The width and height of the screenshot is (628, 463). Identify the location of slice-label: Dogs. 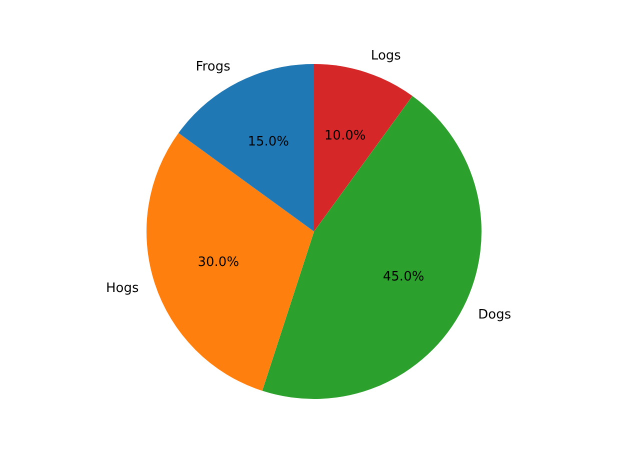
(495, 315).